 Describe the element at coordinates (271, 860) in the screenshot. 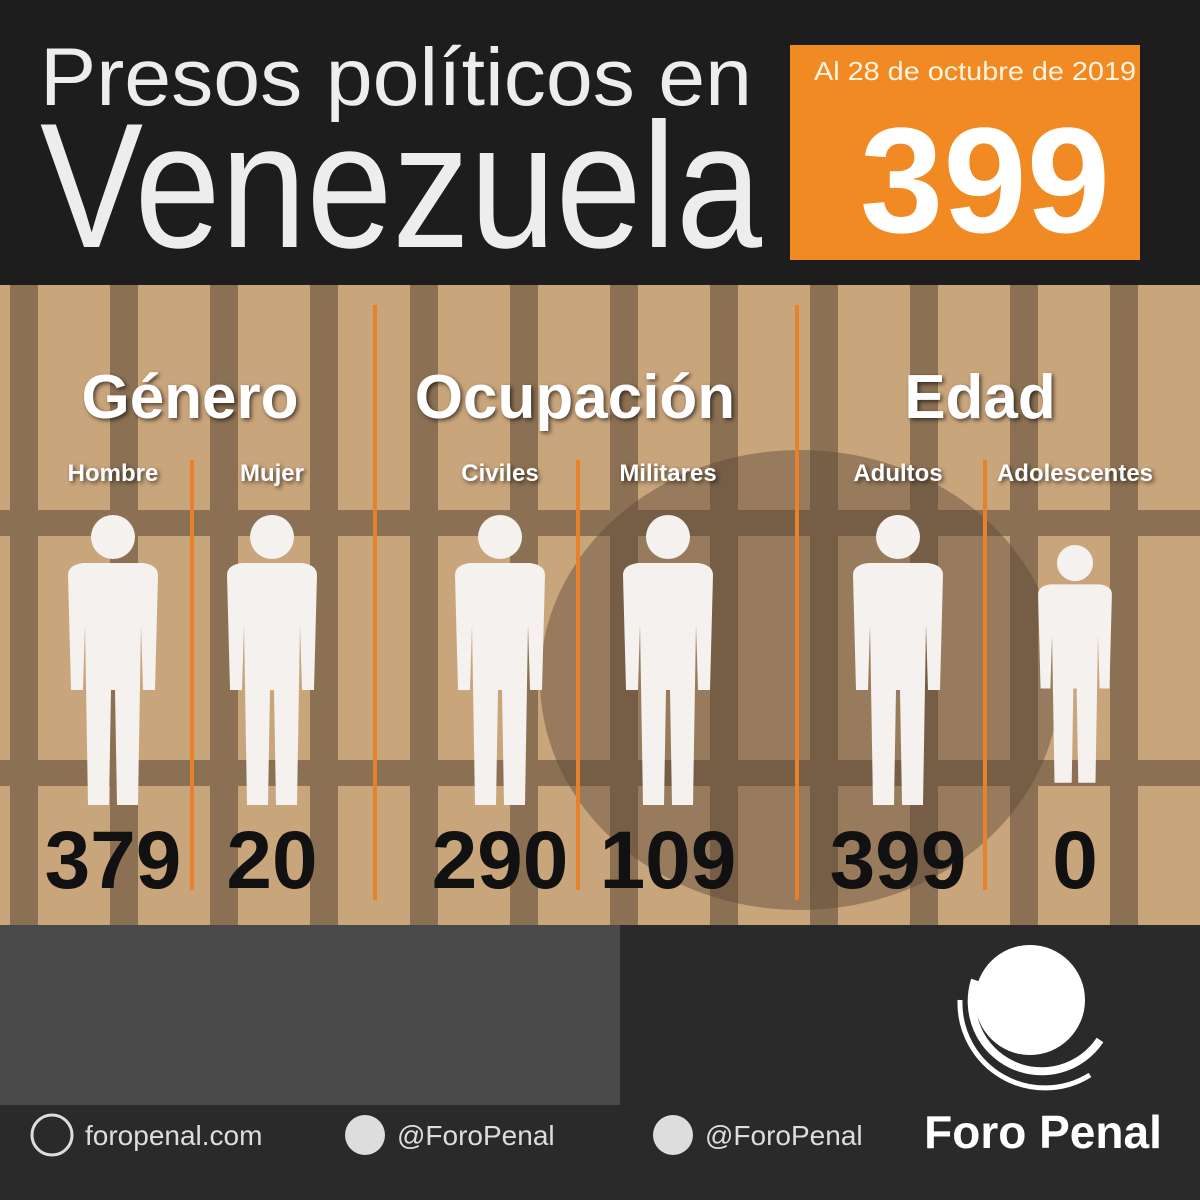

I see `item-value: 20` at that location.